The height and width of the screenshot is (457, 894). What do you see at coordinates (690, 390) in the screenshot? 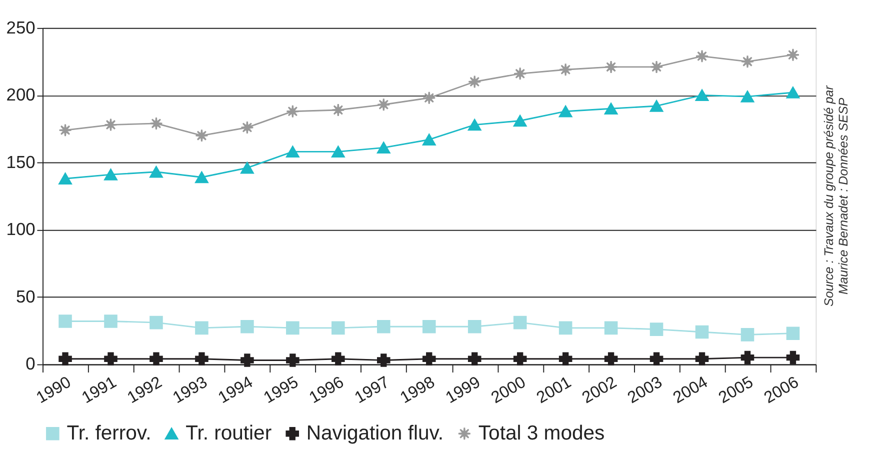
I see `x-tick-label: 2004` at bounding box center [690, 390].